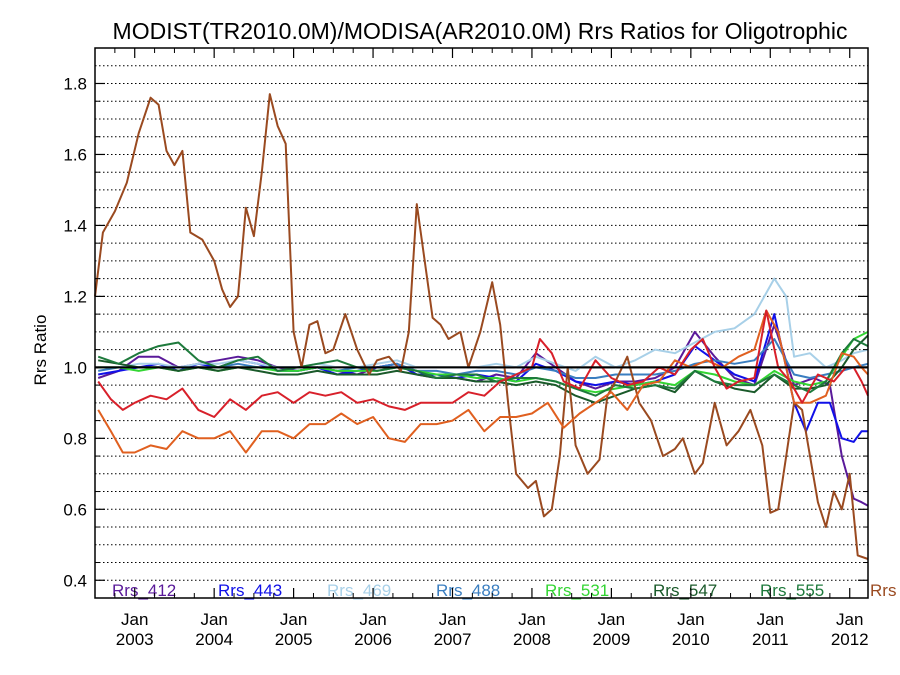 This screenshot has height=675, width=900. What do you see at coordinates (75, 225) in the screenshot?
I see `y-tick-label: 1.4` at bounding box center [75, 225].